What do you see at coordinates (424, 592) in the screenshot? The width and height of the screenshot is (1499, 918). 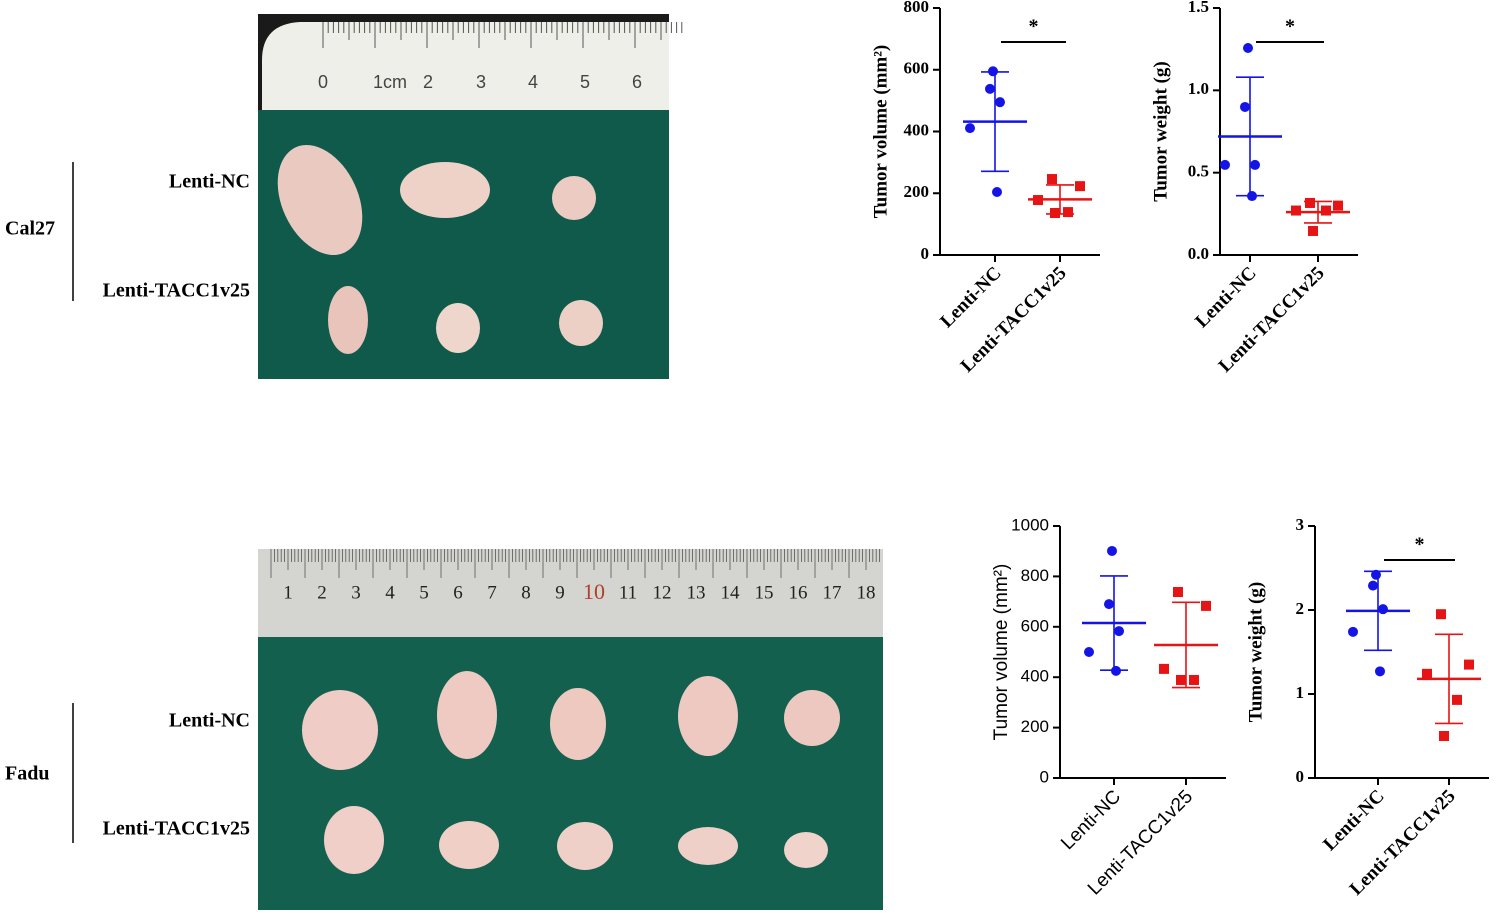 I see `ruler-label: 5` at bounding box center [424, 592].